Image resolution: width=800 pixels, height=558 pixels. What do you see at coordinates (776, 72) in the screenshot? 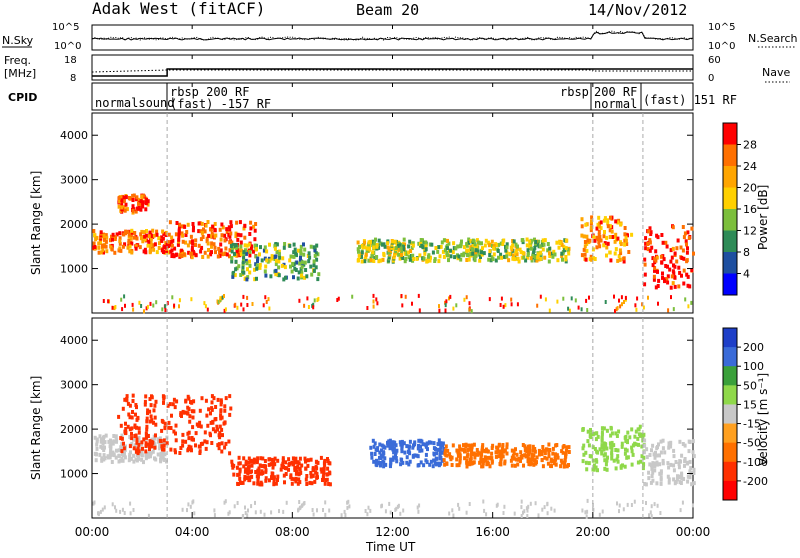
I see `nave-label: Nave` at bounding box center [776, 72].